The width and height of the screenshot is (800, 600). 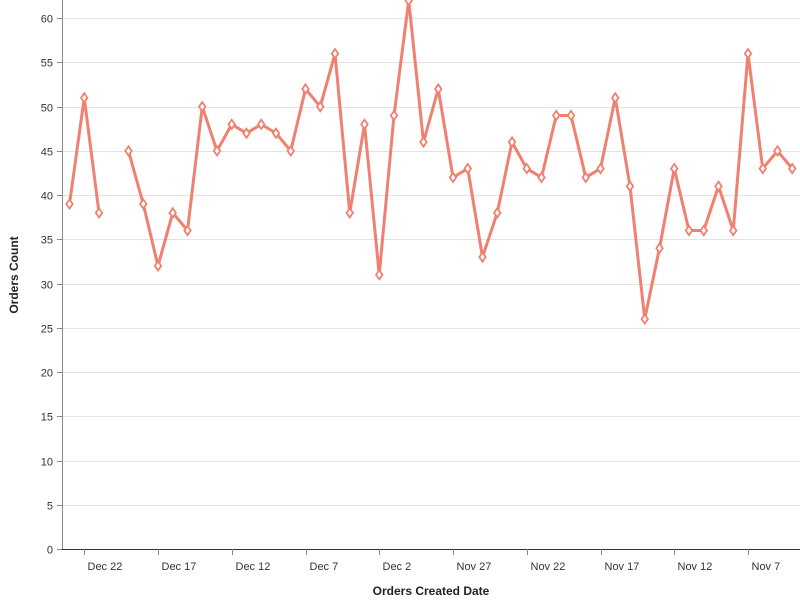 I want to click on x-tick-label: Dec 7, so click(x=324, y=567).